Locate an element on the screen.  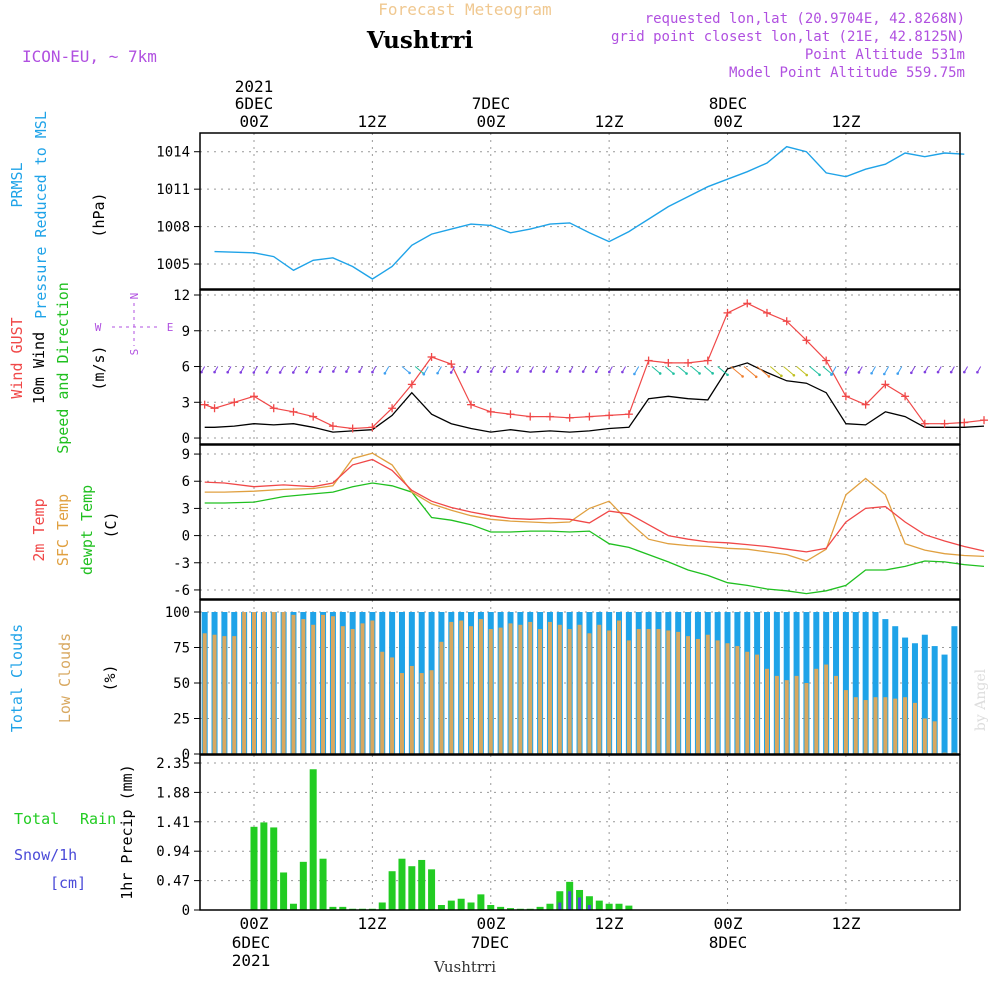
station-name: Vushtrri is located at coordinates (420, 40).